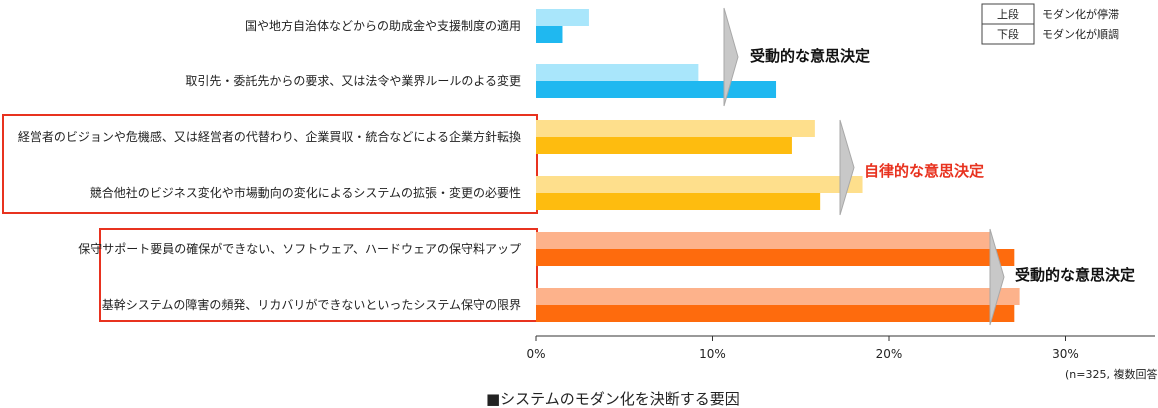  Describe the element at coordinates (299, 248) in the screenshot. I see `category-label-4: 保守サポート要員の確保ができない、ソフトウェア、ハードウェアの保守料アップ` at that location.